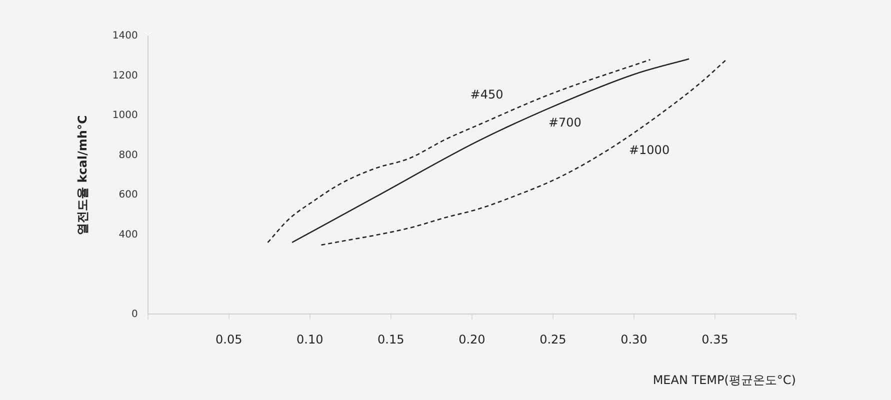  I want to click on x-tick-label: 0.10, so click(310, 339).